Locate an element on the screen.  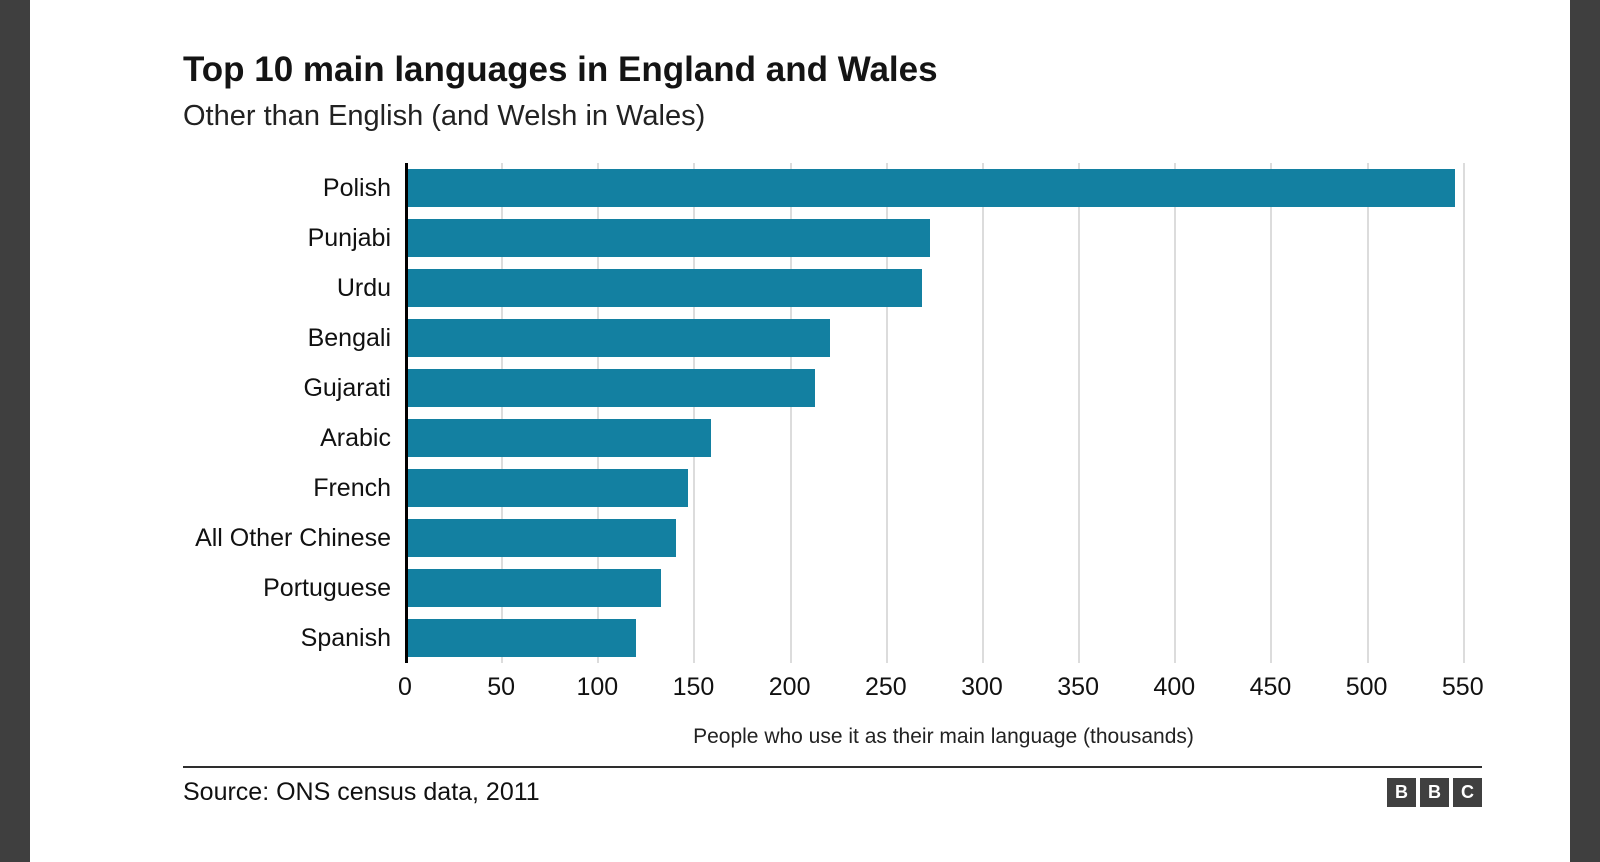
x-ticks: 0 50 100 150 200 250 300 350 400 450 500 550 is located at coordinates (941, 691).